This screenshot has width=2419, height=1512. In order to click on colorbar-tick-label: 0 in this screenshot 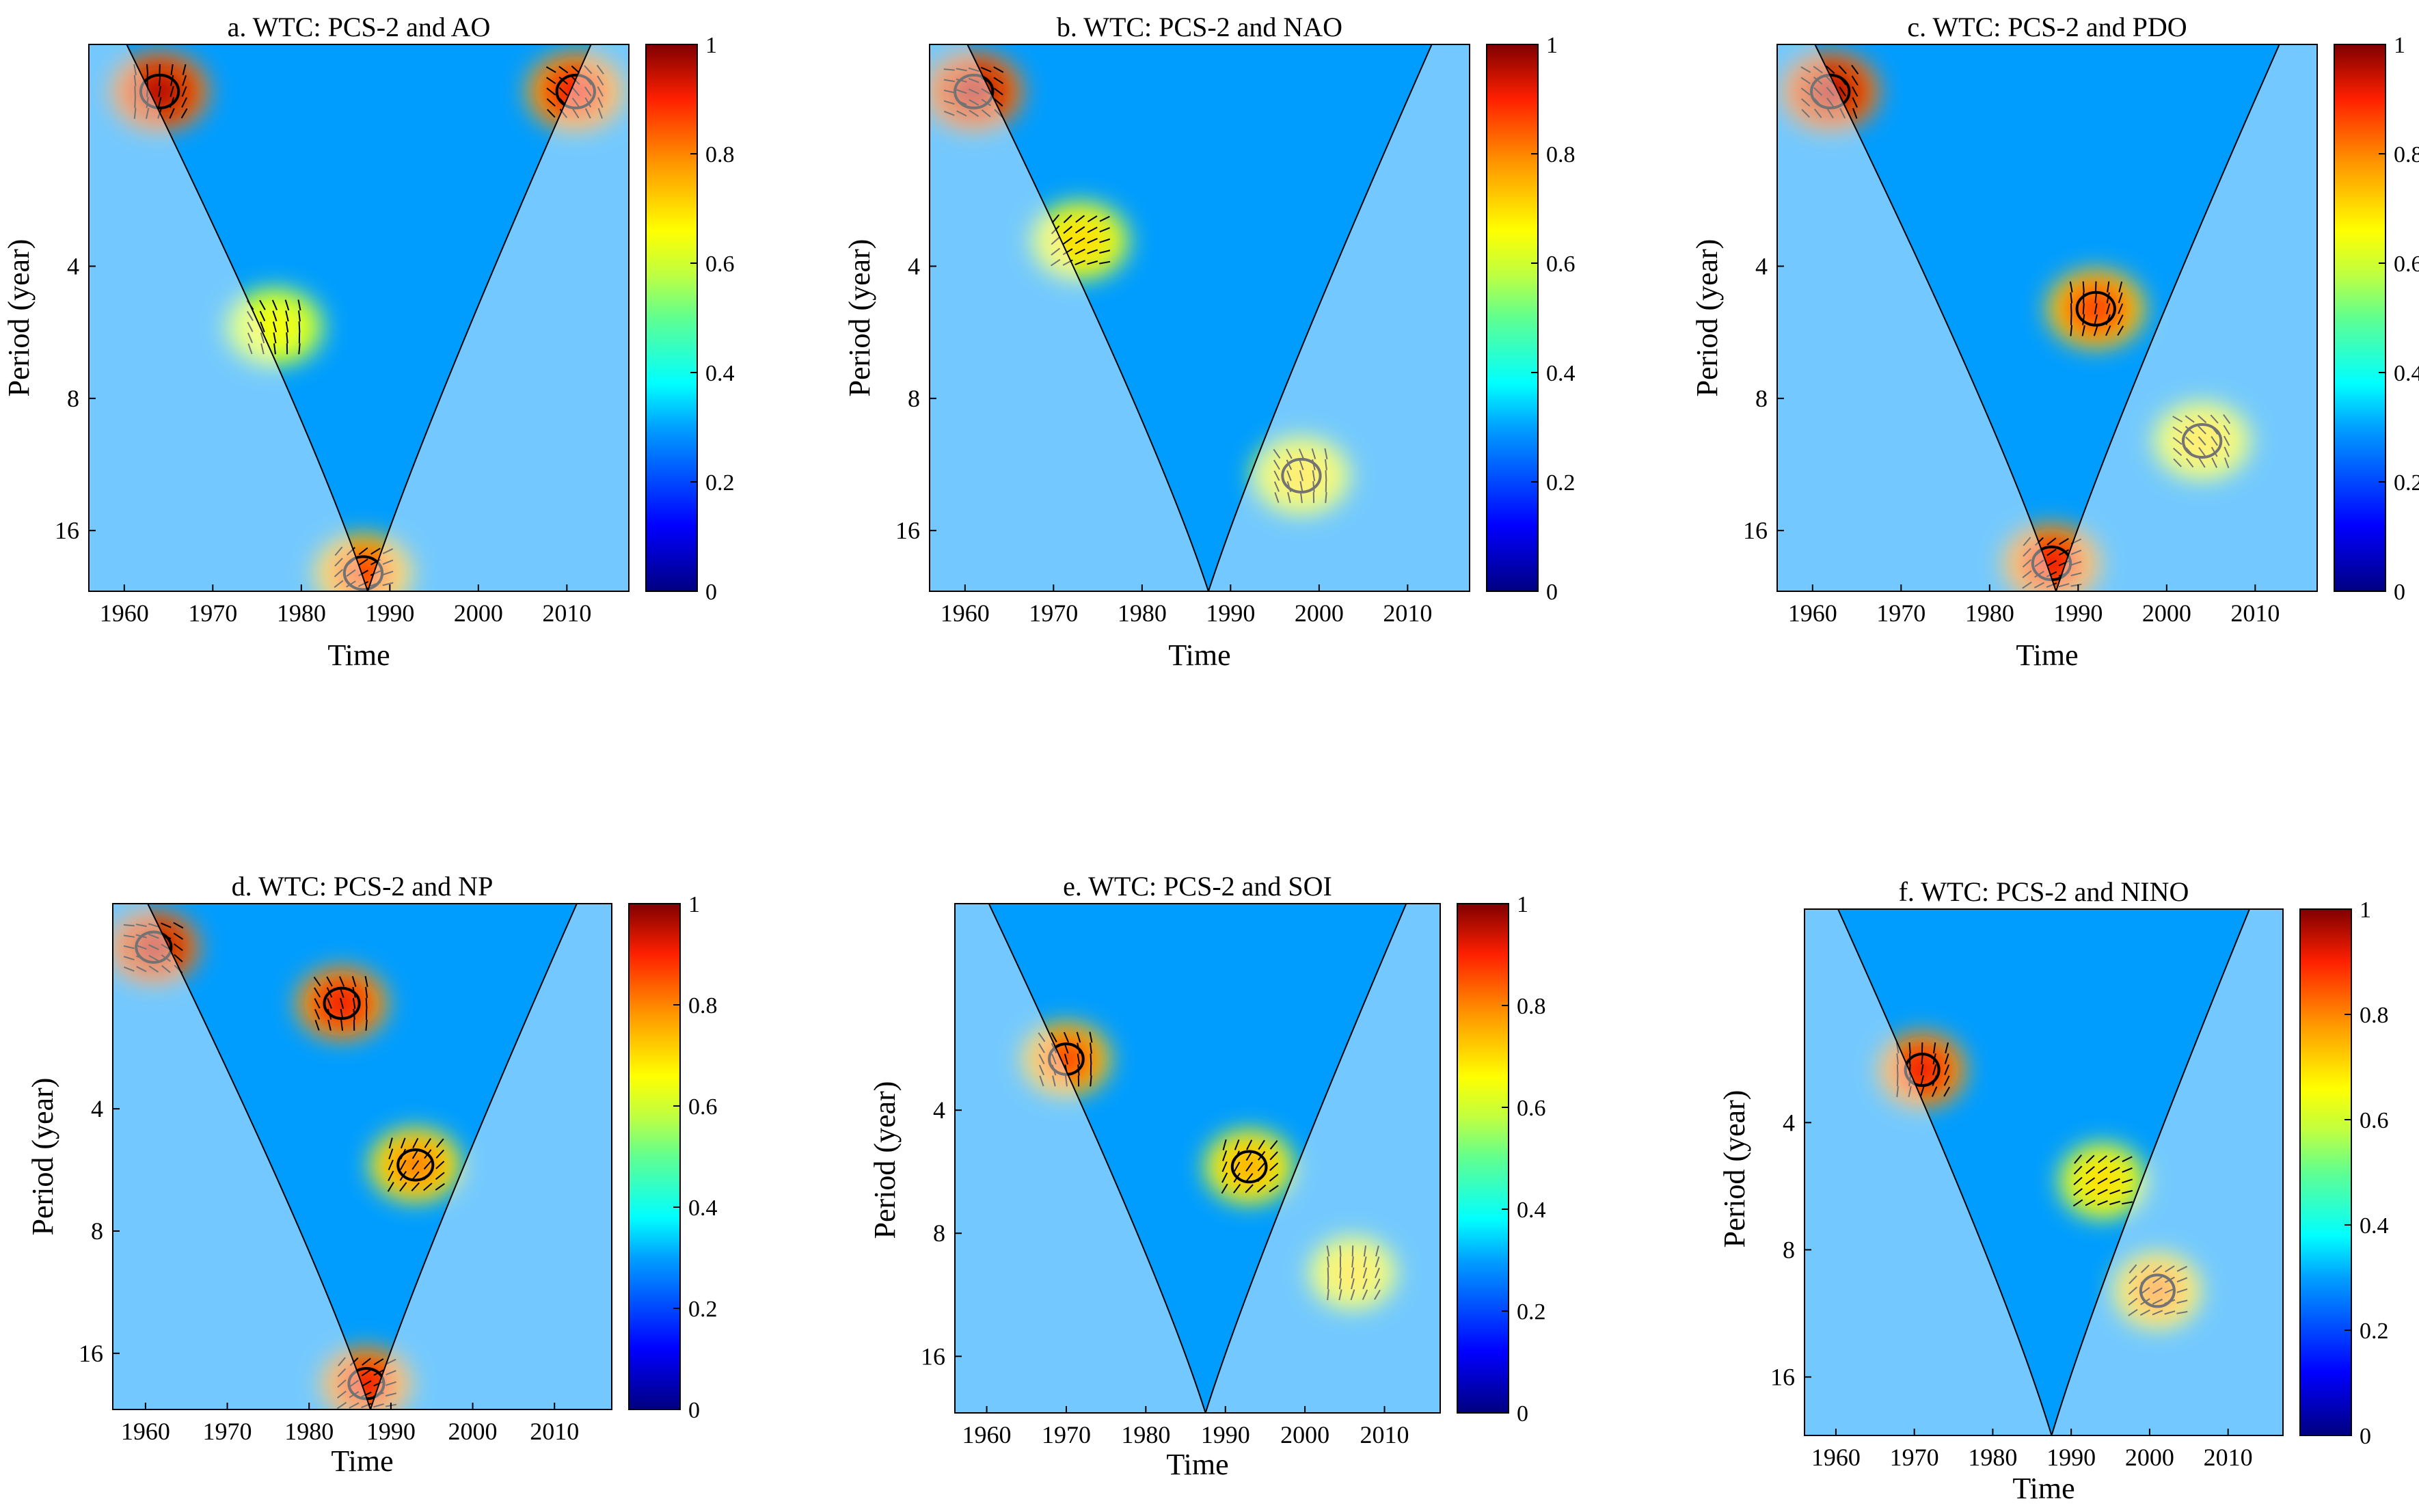, I will do `click(2365, 1437)`.